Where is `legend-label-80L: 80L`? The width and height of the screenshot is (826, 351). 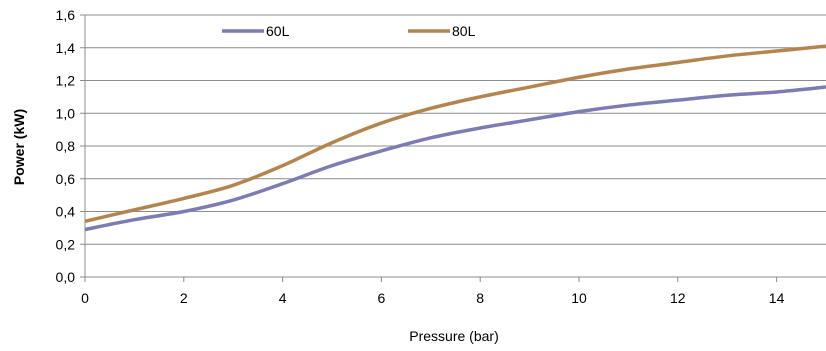
legend-label-80L: 80L is located at coordinates (464, 31).